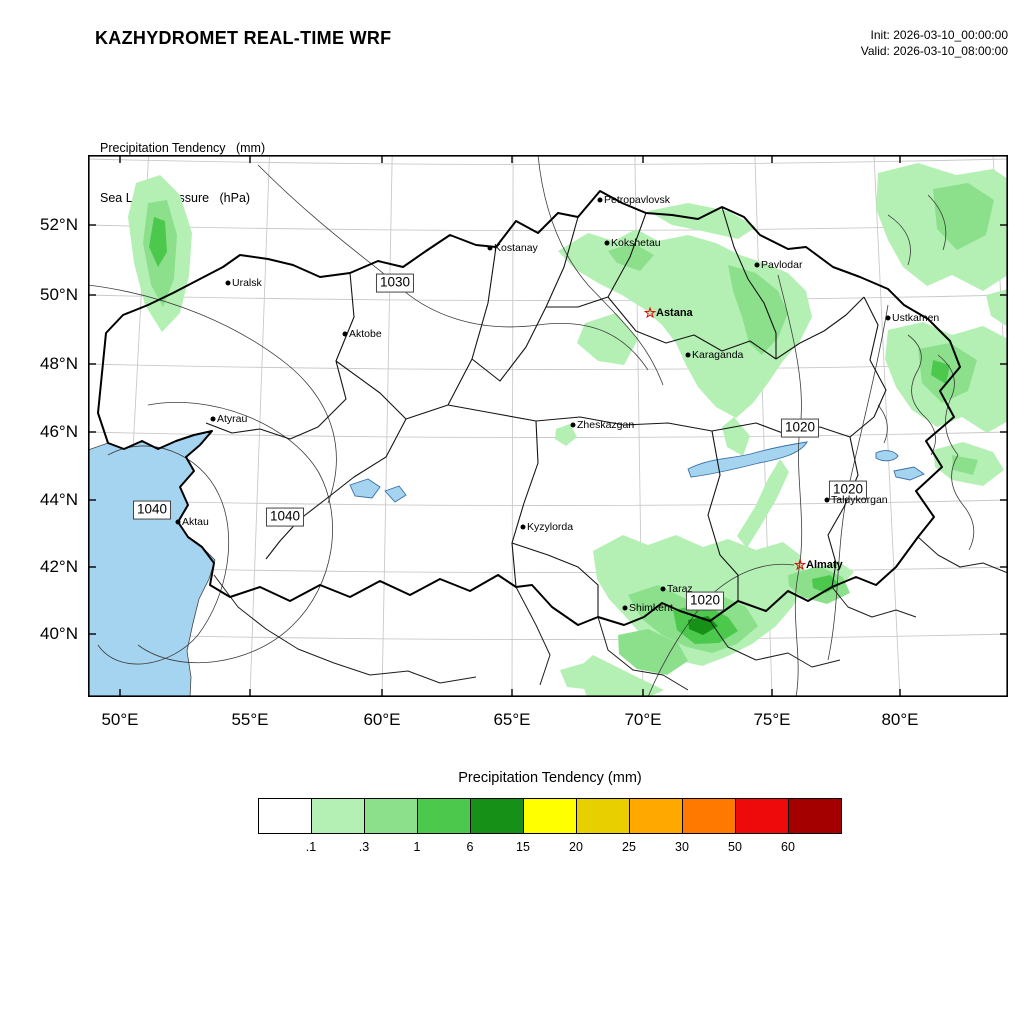 This screenshot has width=1024, height=1024. What do you see at coordinates (247, 283) in the screenshot?
I see `city-label: Uralsk` at bounding box center [247, 283].